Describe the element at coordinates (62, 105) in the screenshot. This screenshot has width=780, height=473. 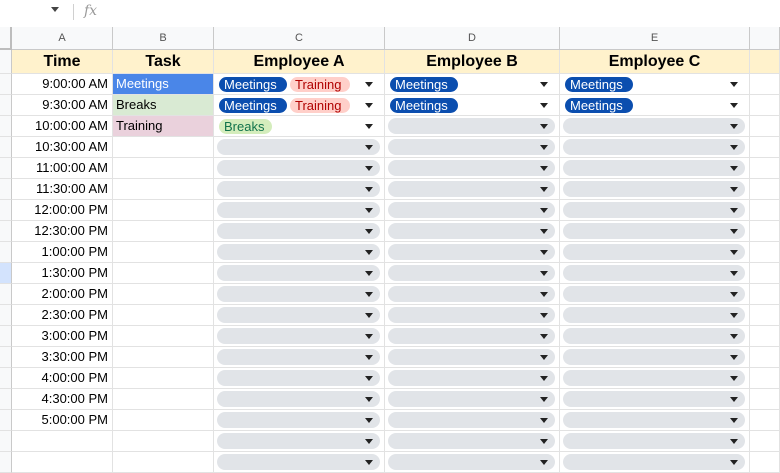
I see `time-cell: 9:30:00 AM` at that location.